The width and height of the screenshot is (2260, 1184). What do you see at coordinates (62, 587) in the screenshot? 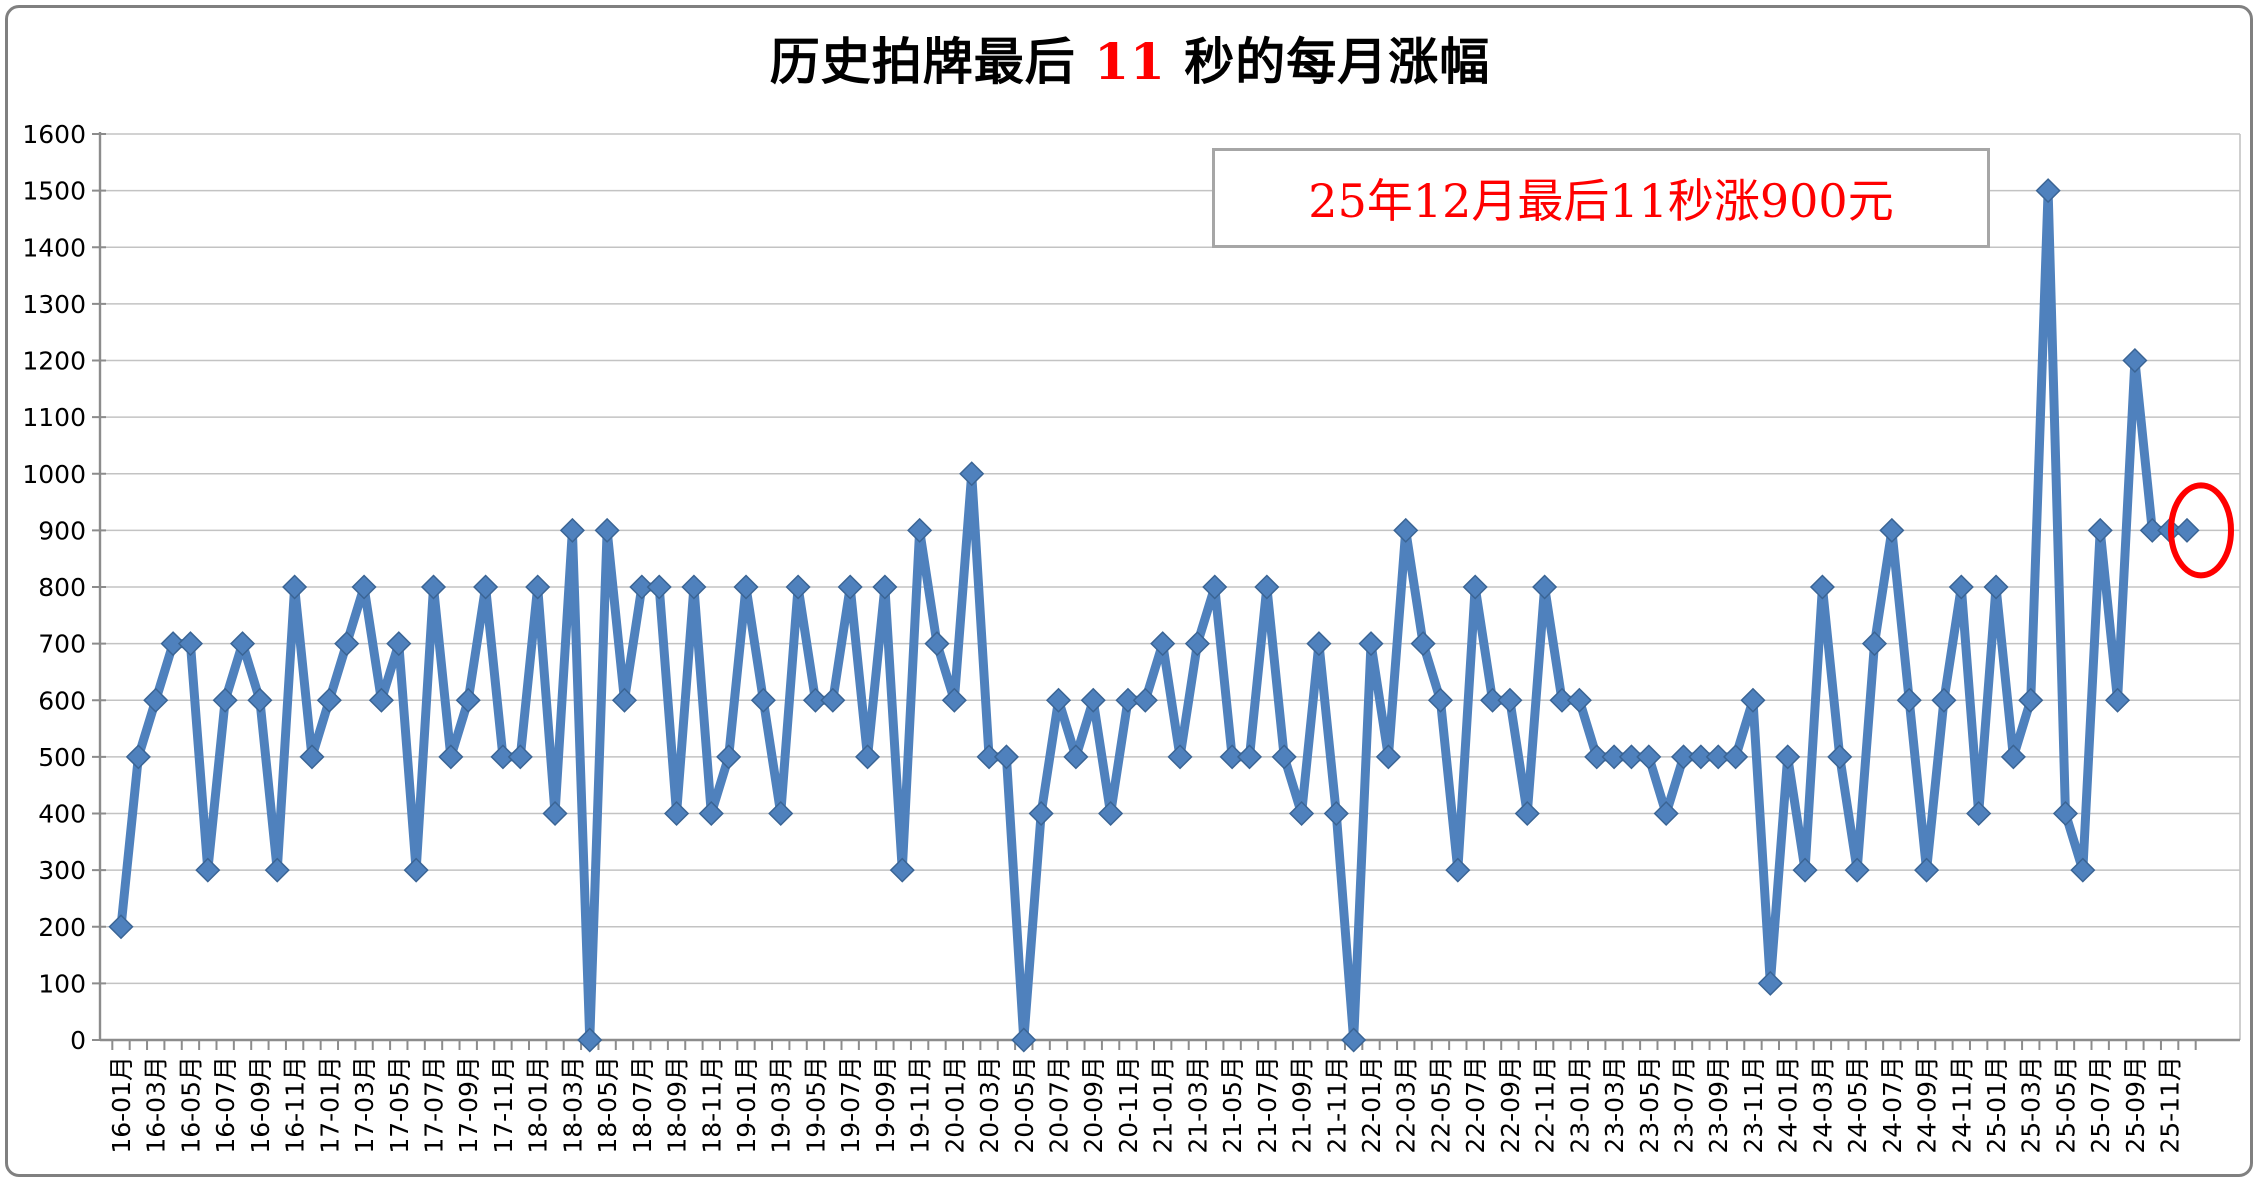
I see `y-tick-label: 800` at bounding box center [62, 587].